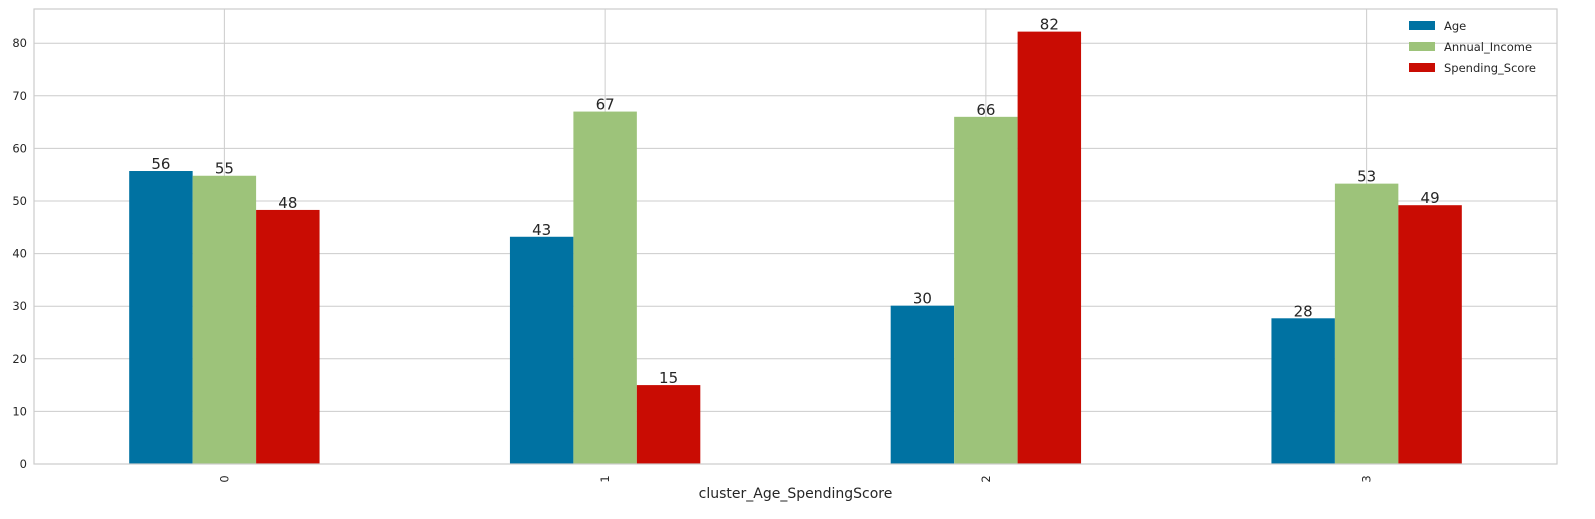 This screenshot has width=1595, height=519. What do you see at coordinates (1490, 68) in the screenshot?
I see `legend-label: Spending_Score` at bounding box center [1490, 68].